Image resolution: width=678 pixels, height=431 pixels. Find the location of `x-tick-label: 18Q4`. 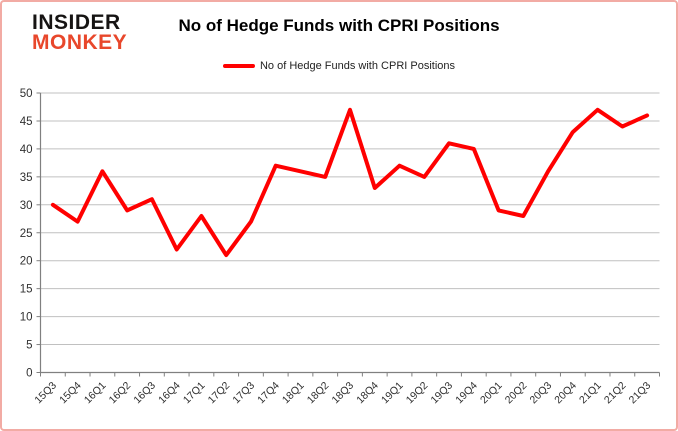

x-tick-label: 18Q4 is located at coordinates (367, 393).